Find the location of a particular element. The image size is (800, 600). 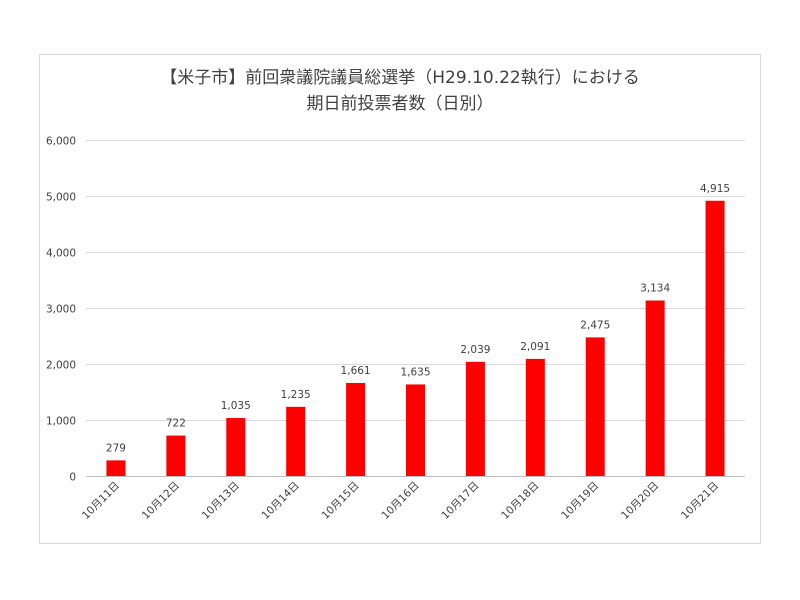

data-label: 2,475 is located at coordinates (595, 325).